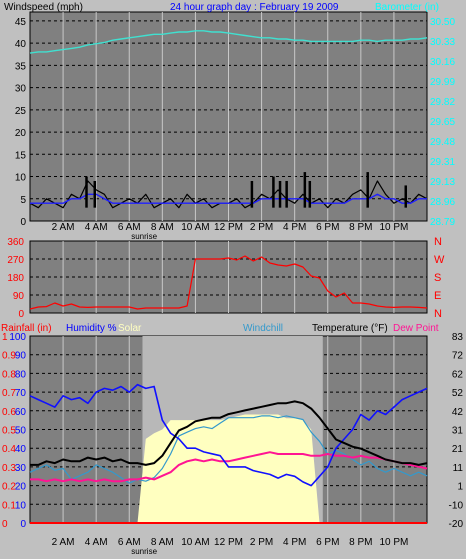 This screenshot has height=559, width=466. I want to click on direction-grid, so click(228, 277).